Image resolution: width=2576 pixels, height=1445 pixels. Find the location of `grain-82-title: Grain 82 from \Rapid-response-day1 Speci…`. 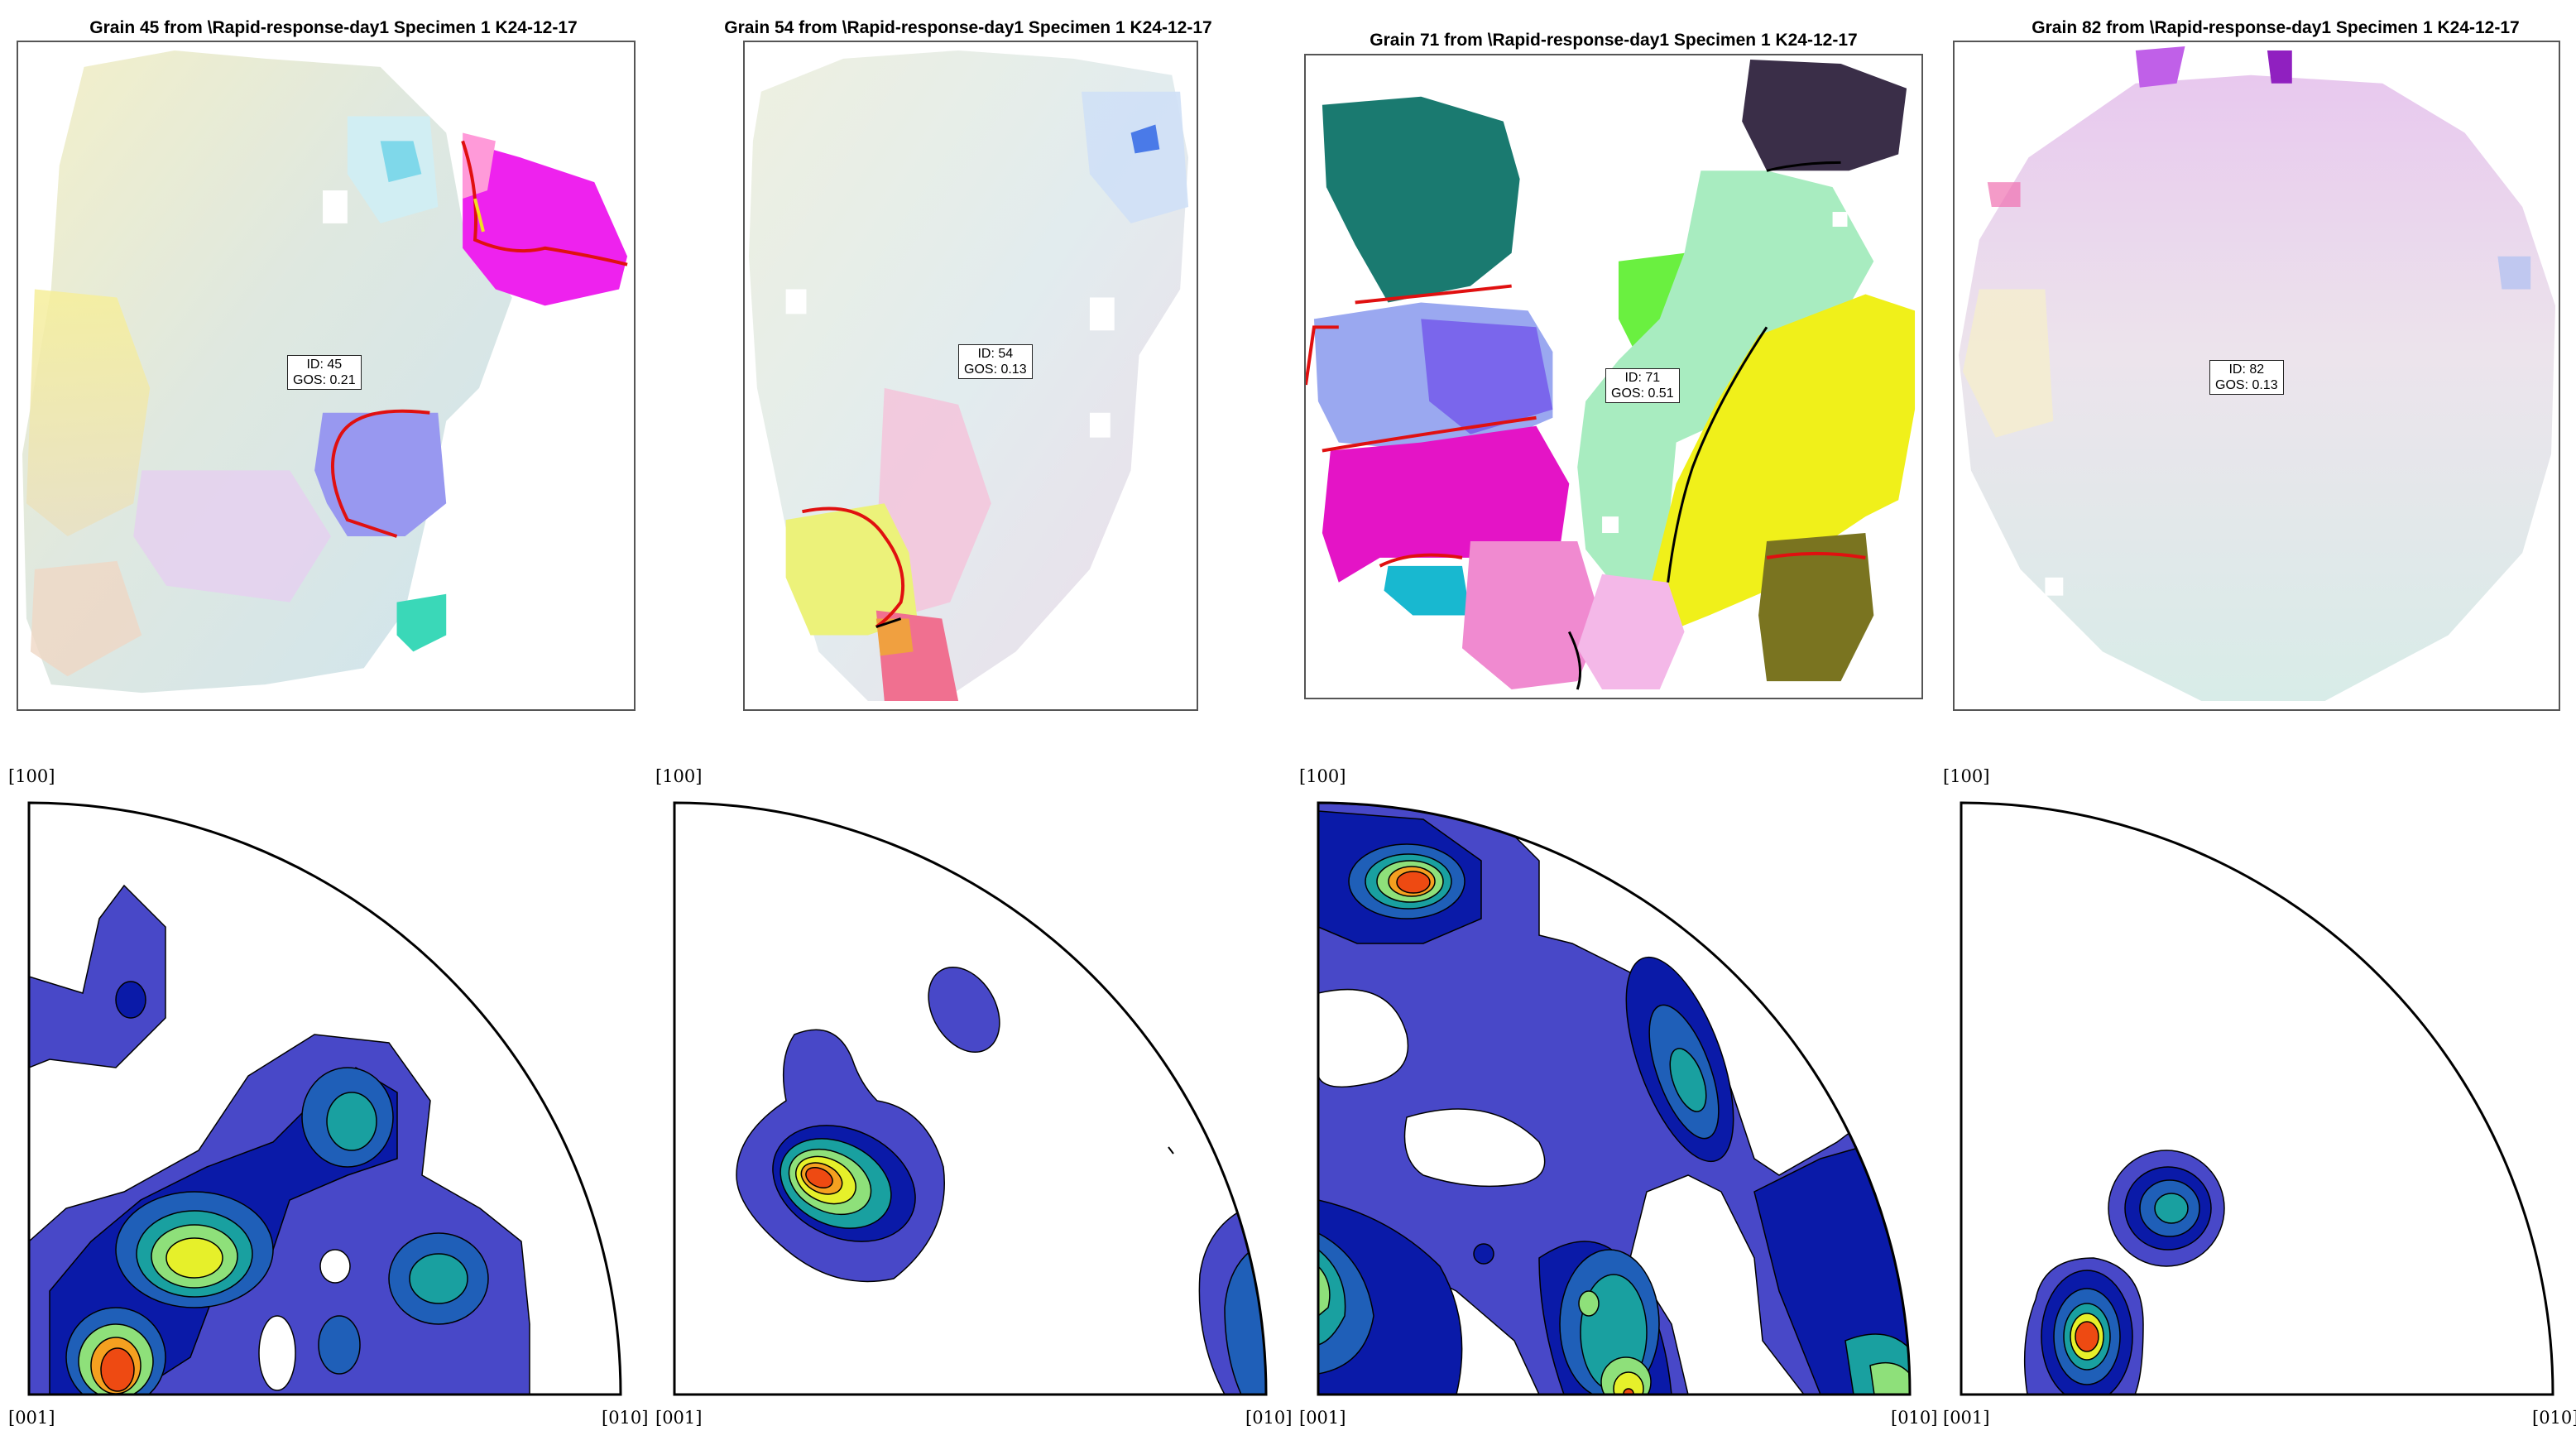

grain-82-title: Grain 82 from \Rapid-response-day1 Speci… is located at coordinates (2276, 27).